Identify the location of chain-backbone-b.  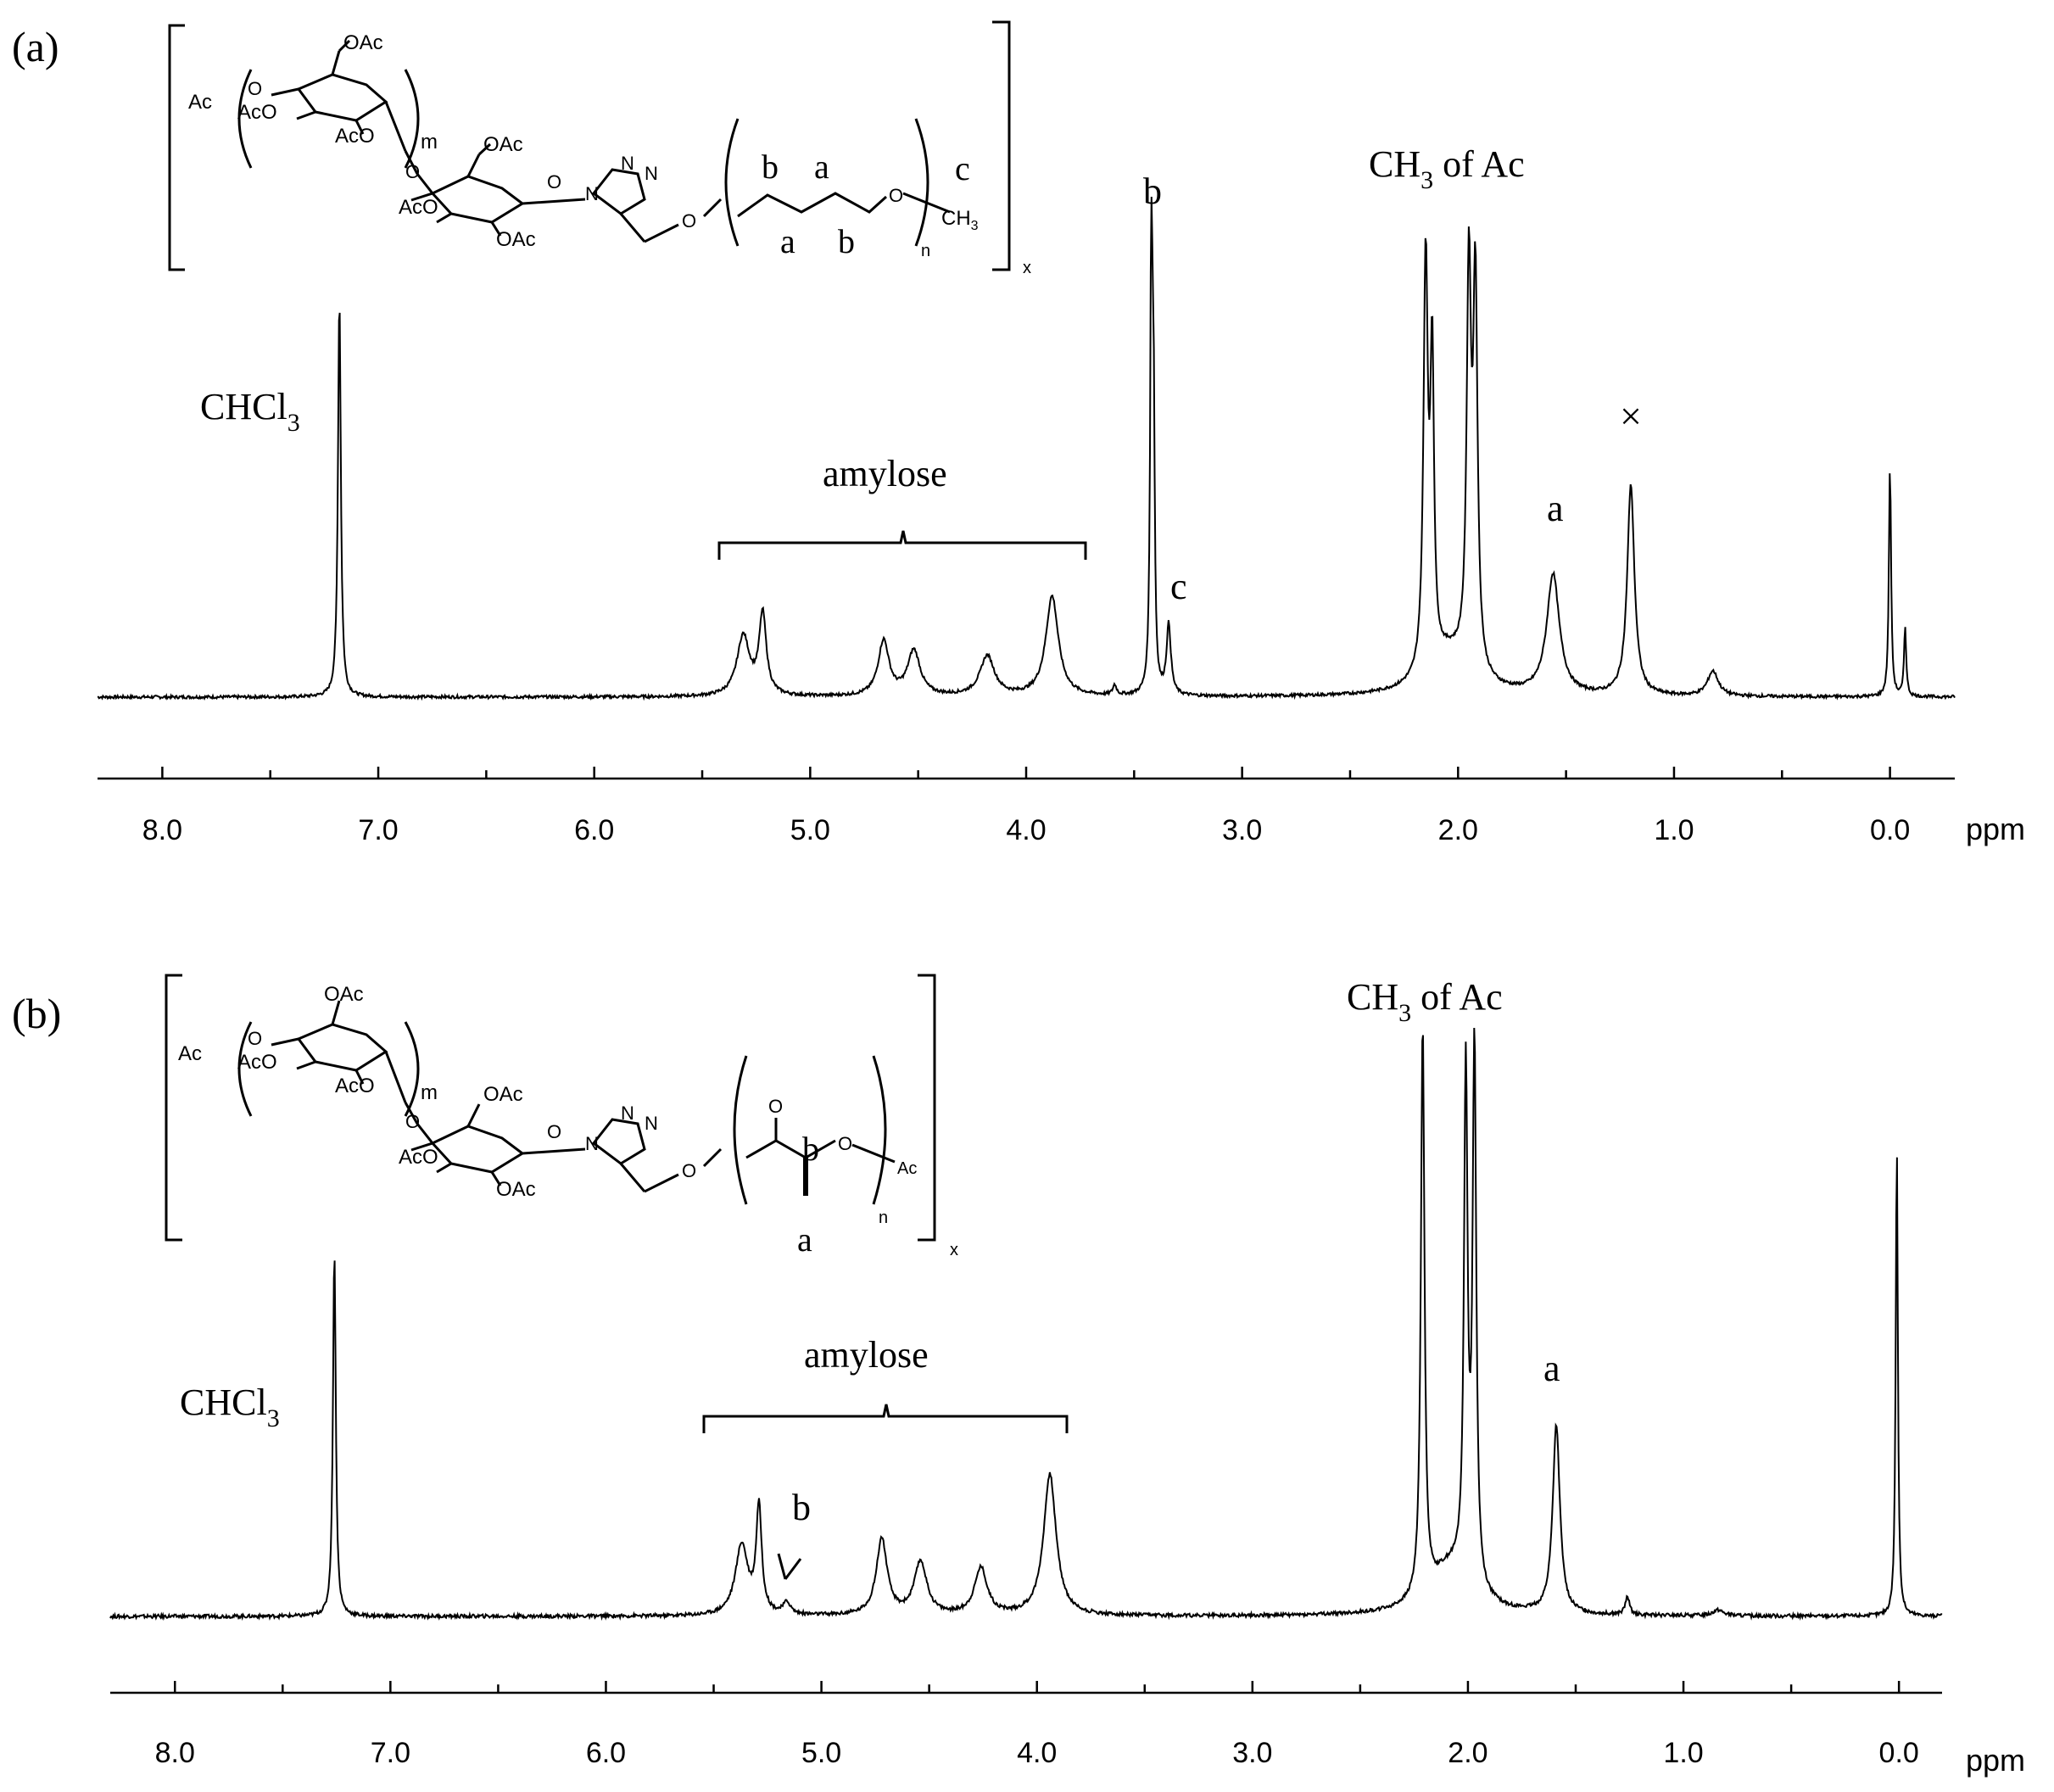
(790, 1149).